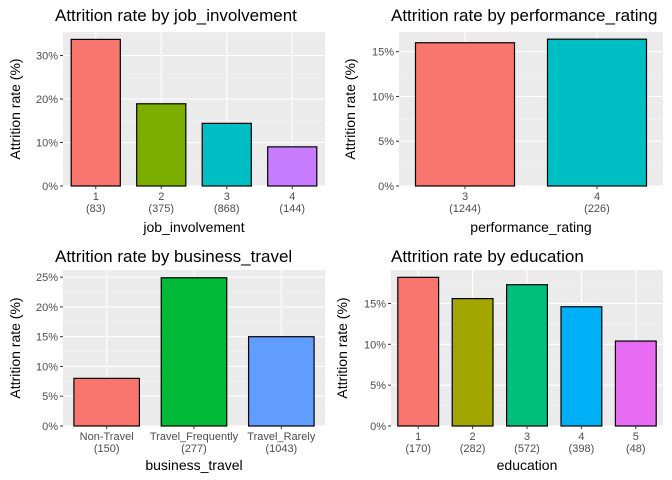  I want to click on x-axis-title: job_involvement, so click(193, 227).